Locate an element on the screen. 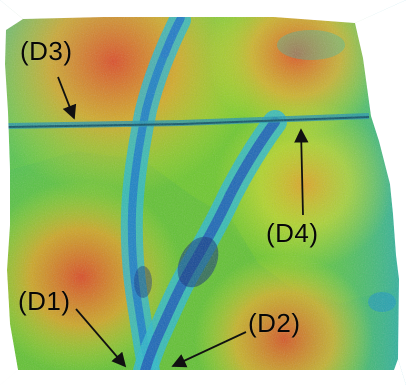  terrain-mask-bottom is located at coordinates (203, 372).